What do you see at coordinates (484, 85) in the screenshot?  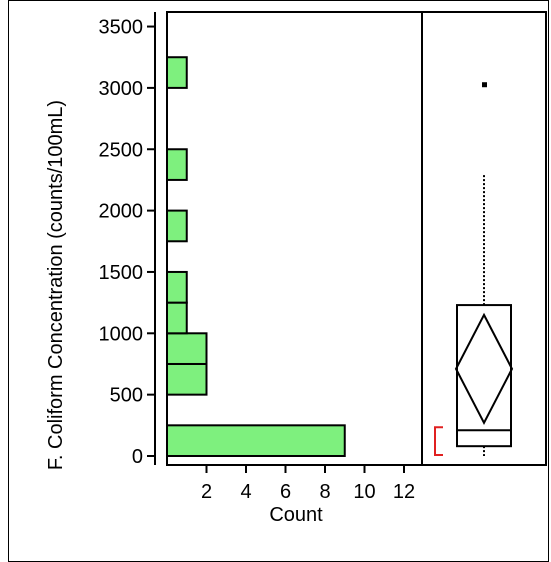 I see `outlier-point` at bounding box center [484, 85].